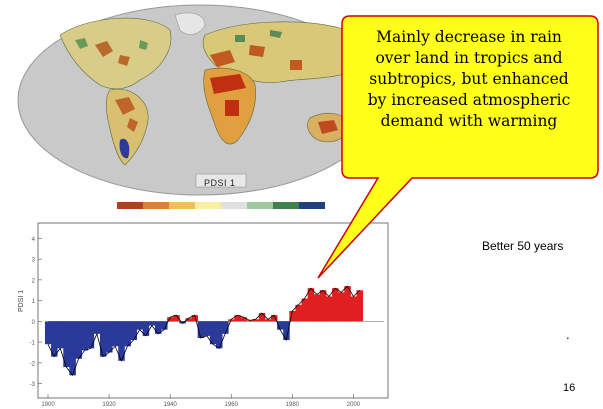  Describe the element at coordinates (328, 127) in the screenshot. I see `australia-dry-patch` at that location.